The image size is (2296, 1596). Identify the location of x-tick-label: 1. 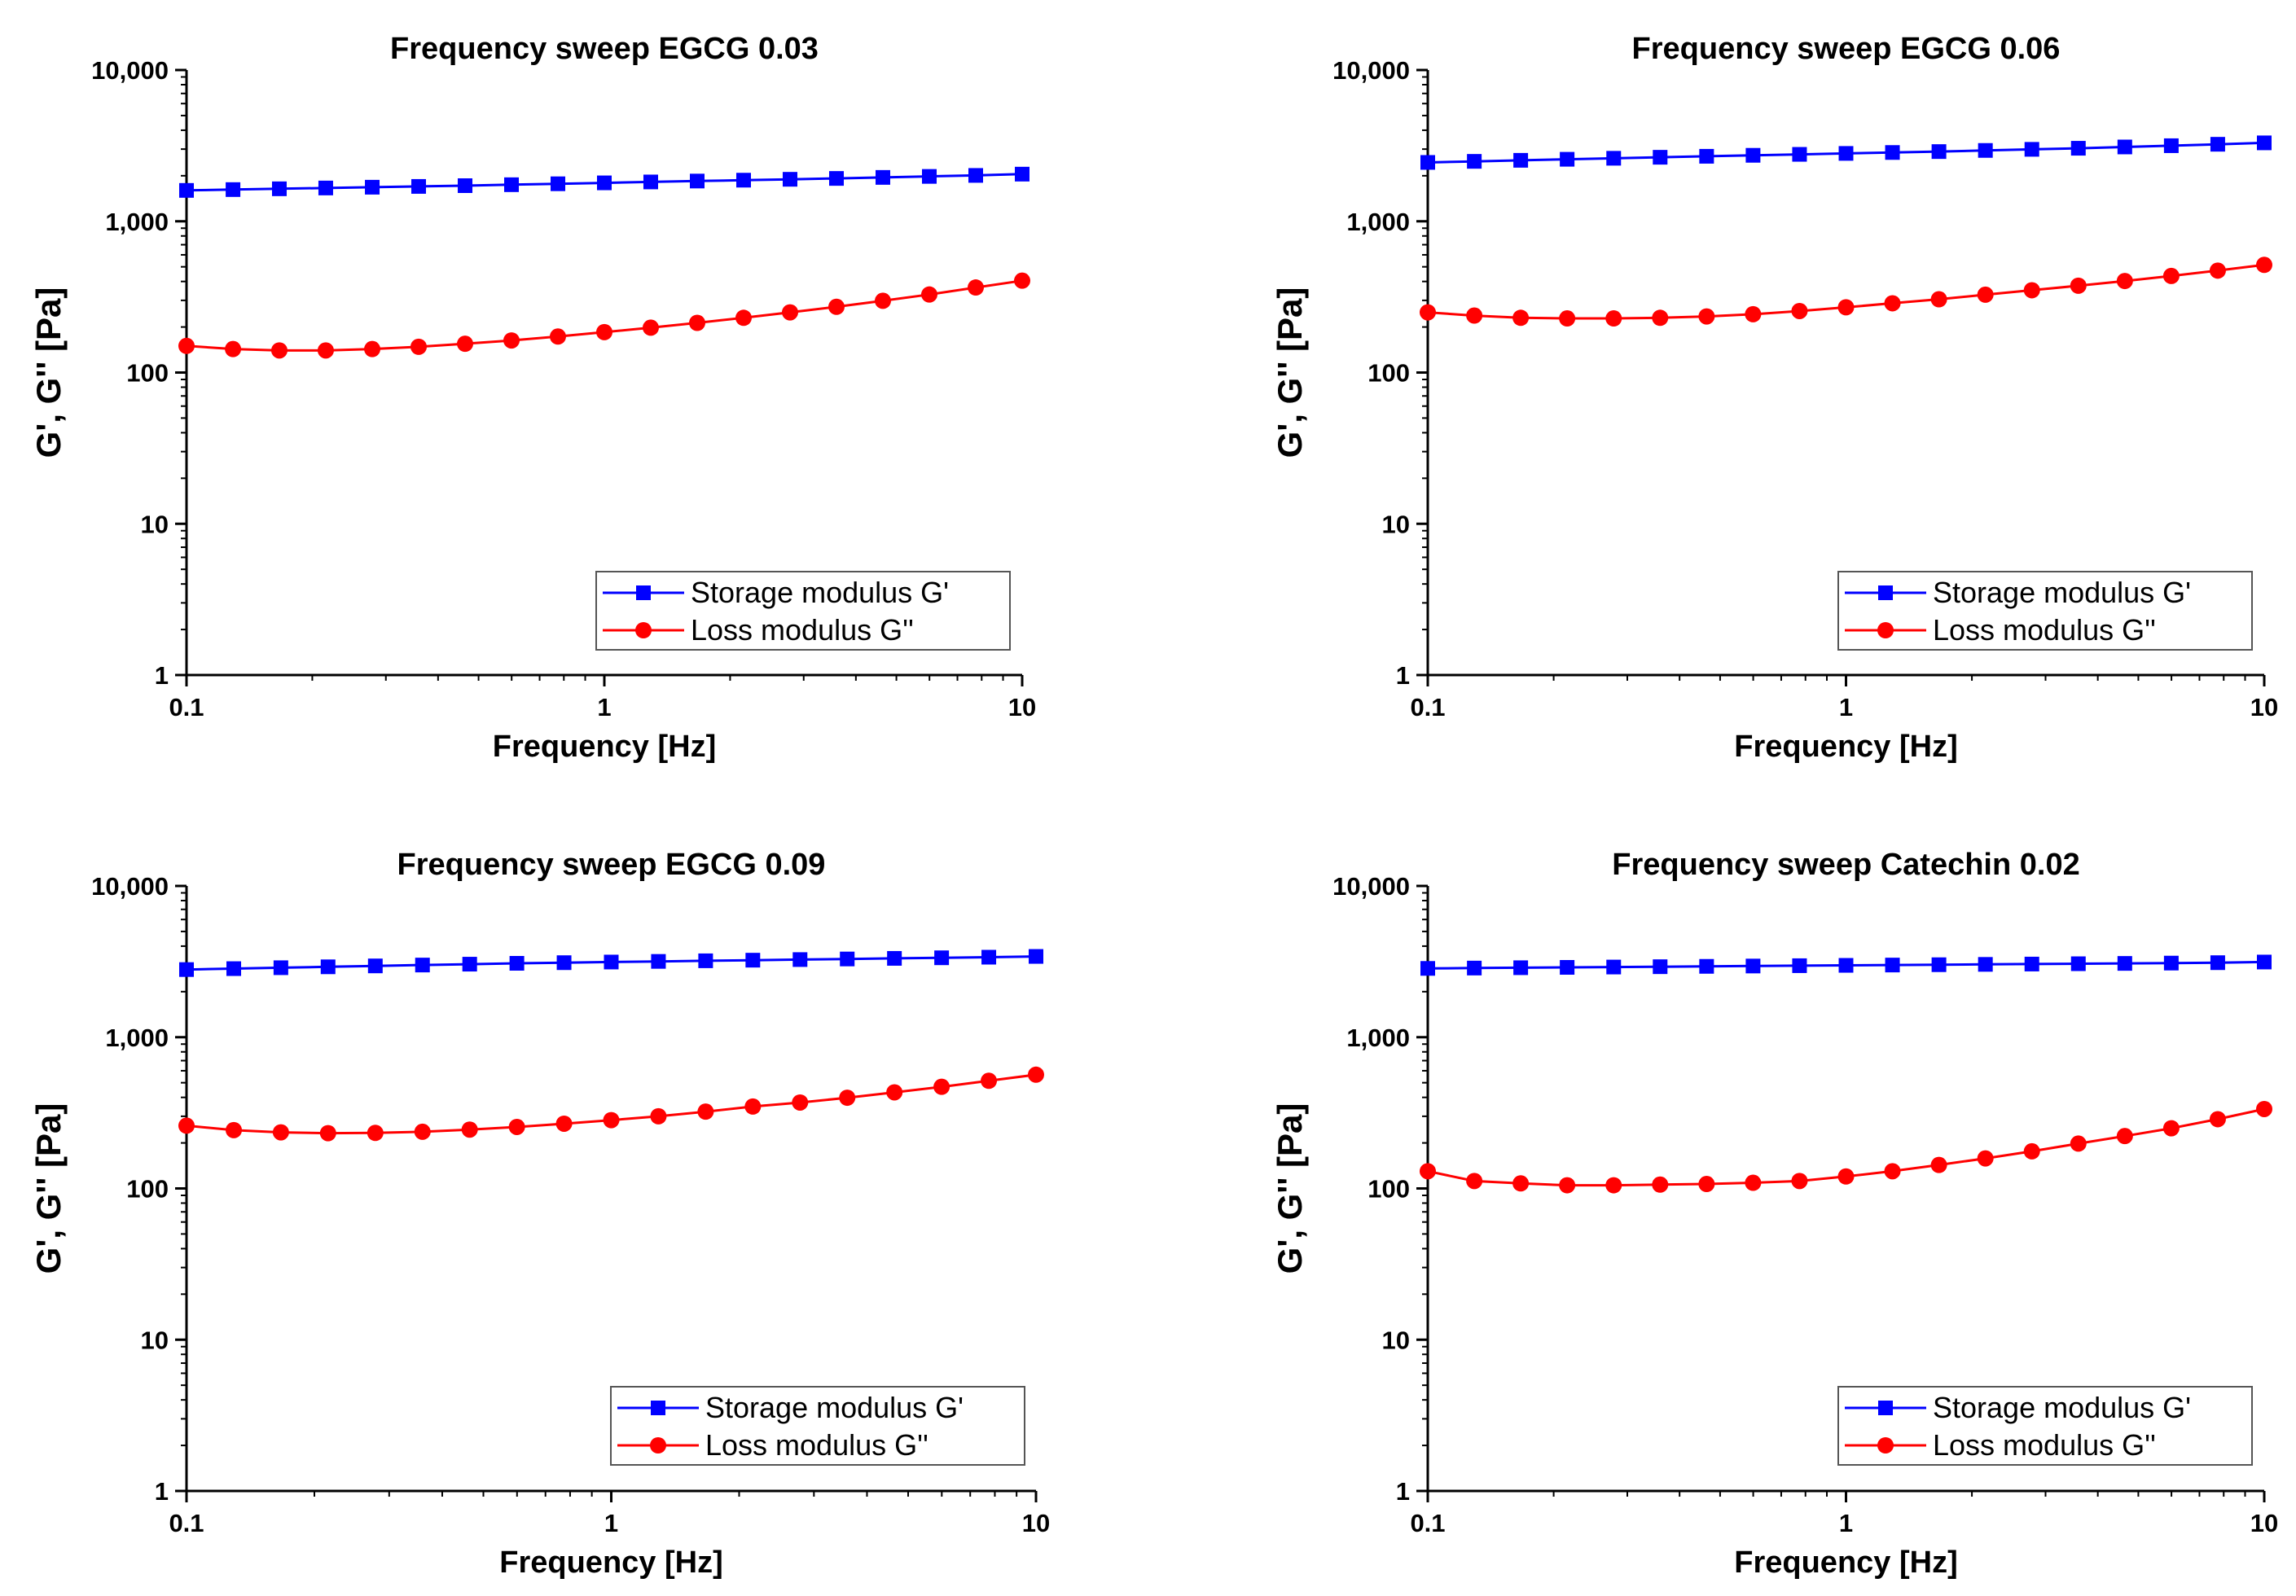
(604, 707).